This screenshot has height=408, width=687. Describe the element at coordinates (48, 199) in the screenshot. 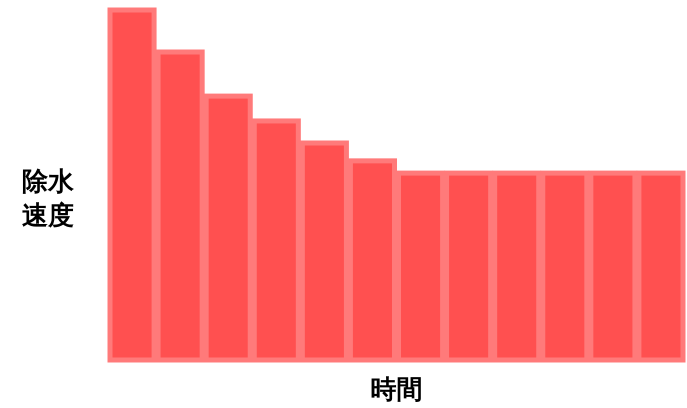

I see `y-axis-title: 除水速度` at that location.